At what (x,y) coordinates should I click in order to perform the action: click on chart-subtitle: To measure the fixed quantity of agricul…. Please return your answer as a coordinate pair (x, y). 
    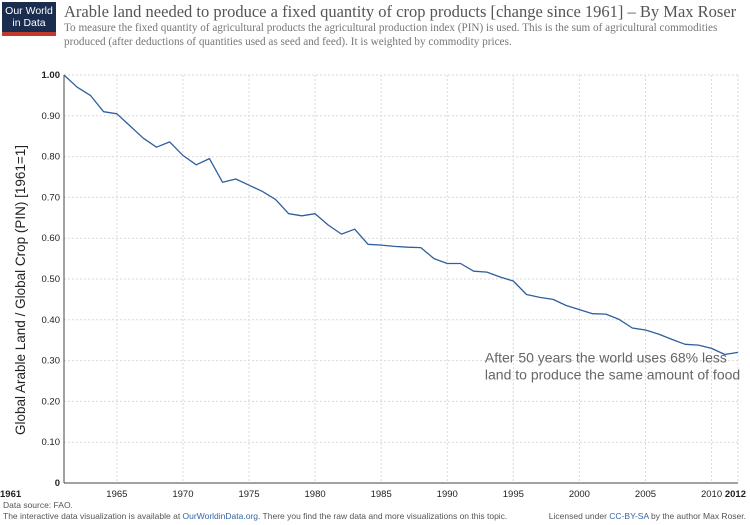
    Looking at the image, I should click on (391, 35).